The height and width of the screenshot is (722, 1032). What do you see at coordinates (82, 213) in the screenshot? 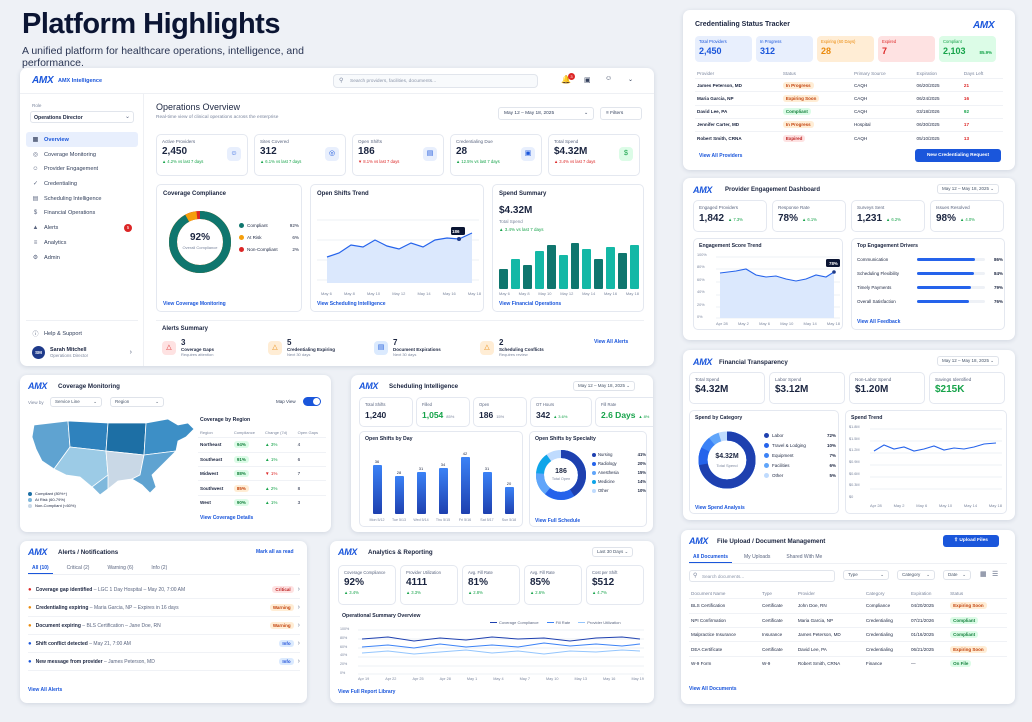
I see `sidebar-item-financial-operations: $ Financial Operations` at bounding box center [82, 213].